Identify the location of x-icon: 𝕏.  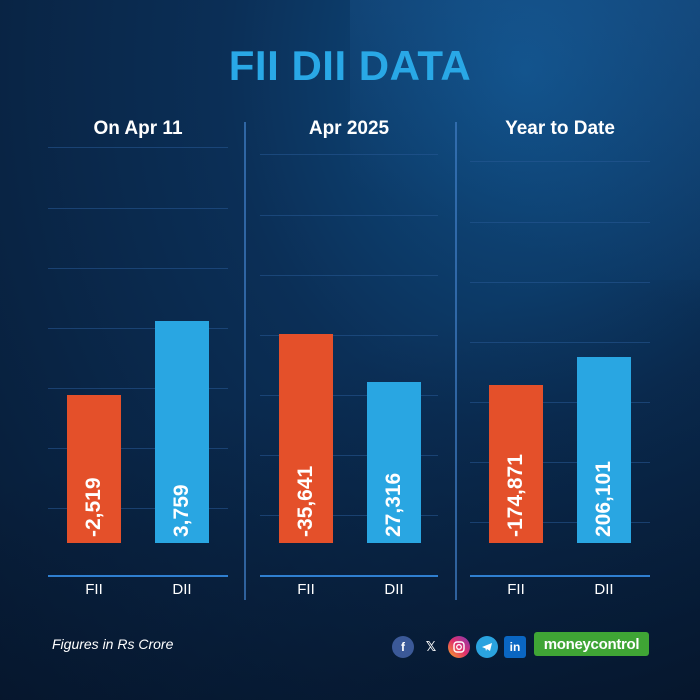
(431, 646).